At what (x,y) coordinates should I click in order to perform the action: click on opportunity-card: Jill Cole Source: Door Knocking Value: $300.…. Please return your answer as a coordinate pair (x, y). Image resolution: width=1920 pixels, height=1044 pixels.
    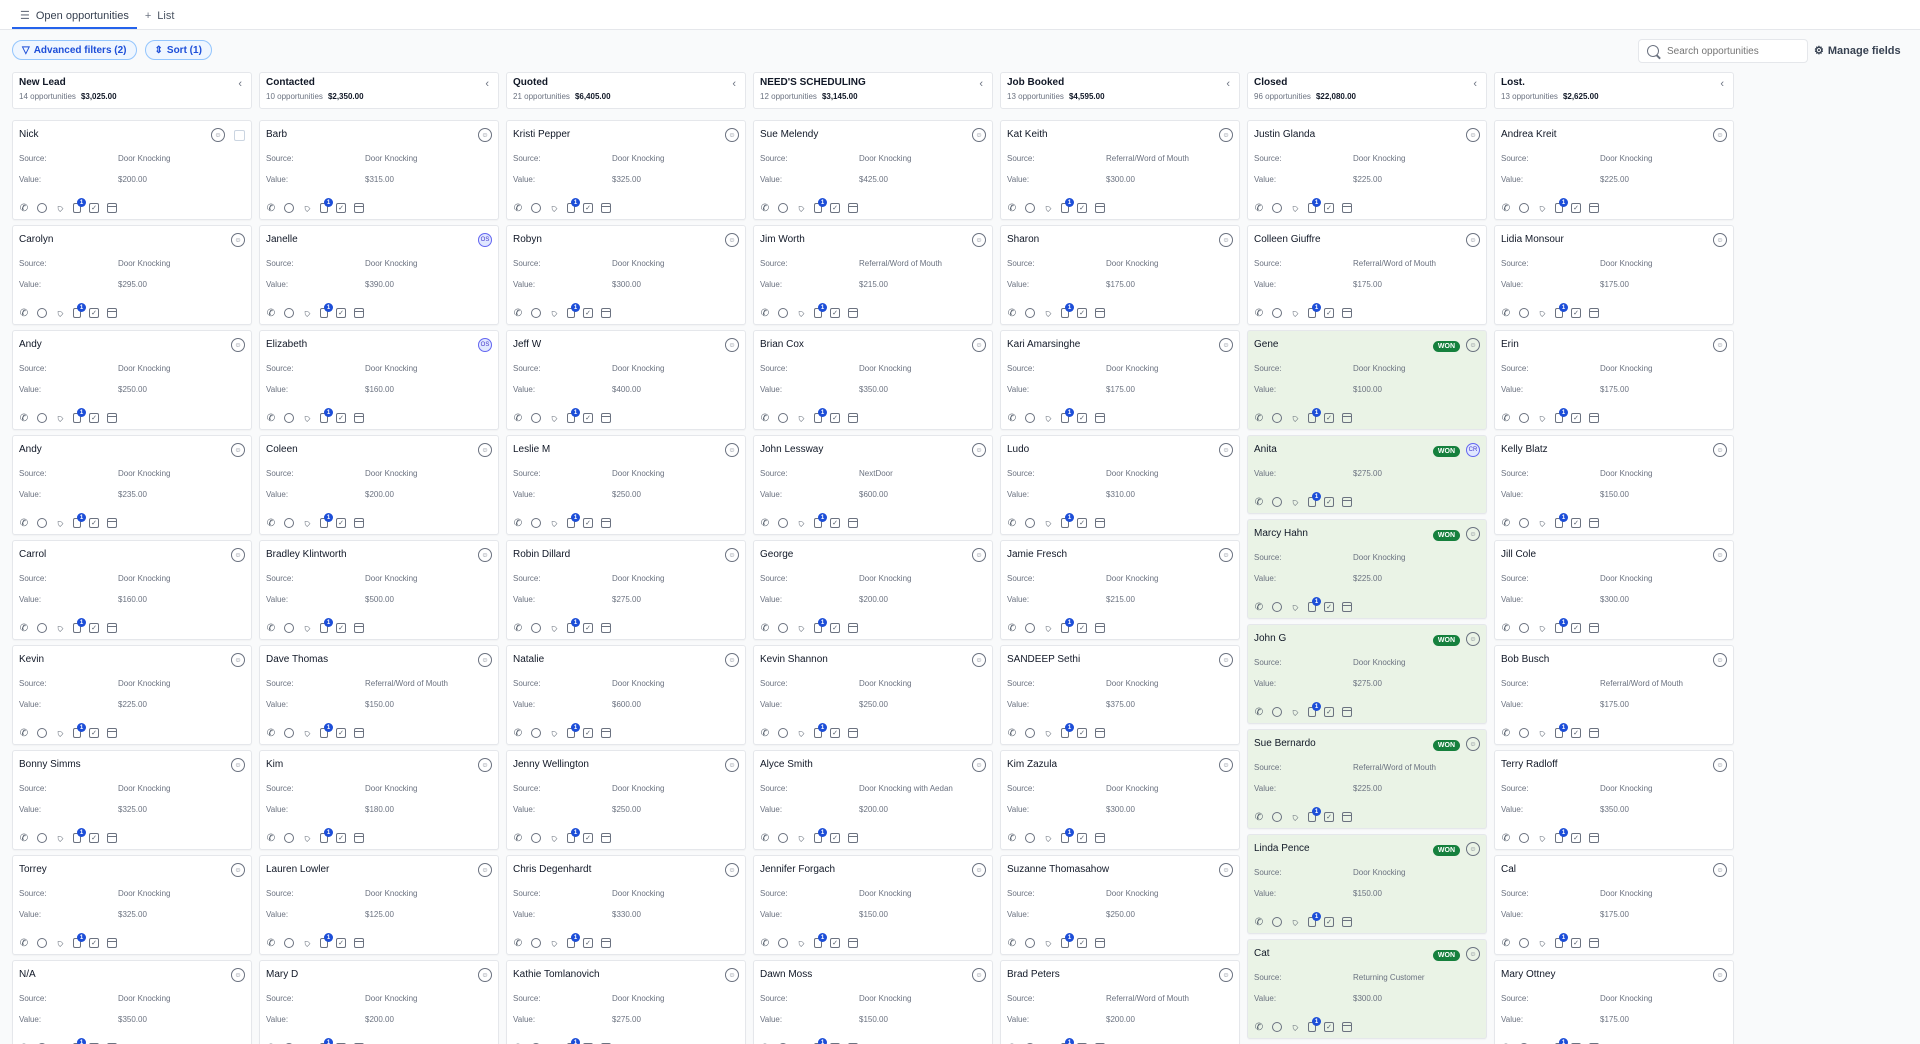
    Looking at the image, I should click on (1614, 590).